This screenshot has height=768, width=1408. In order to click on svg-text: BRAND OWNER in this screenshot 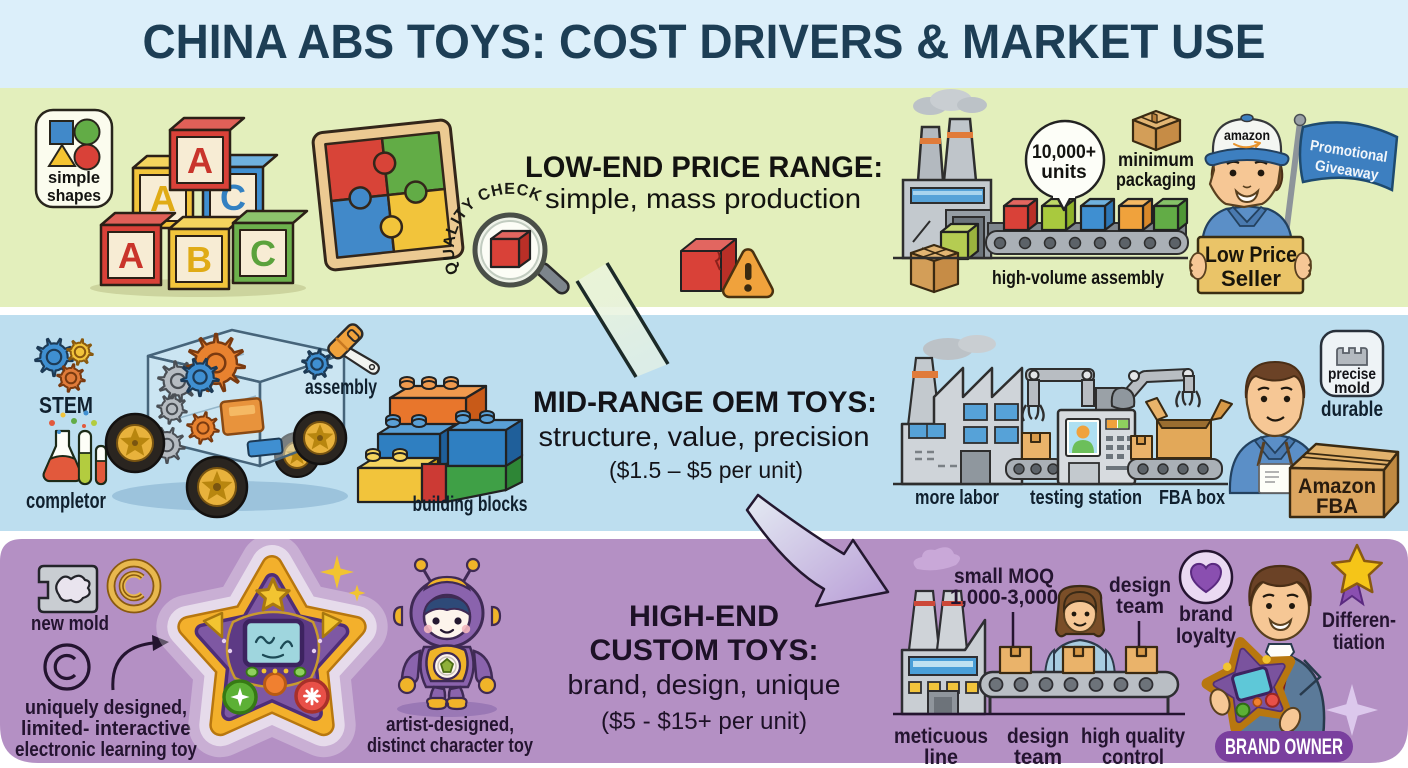, I will do `click(1284, 746)`.